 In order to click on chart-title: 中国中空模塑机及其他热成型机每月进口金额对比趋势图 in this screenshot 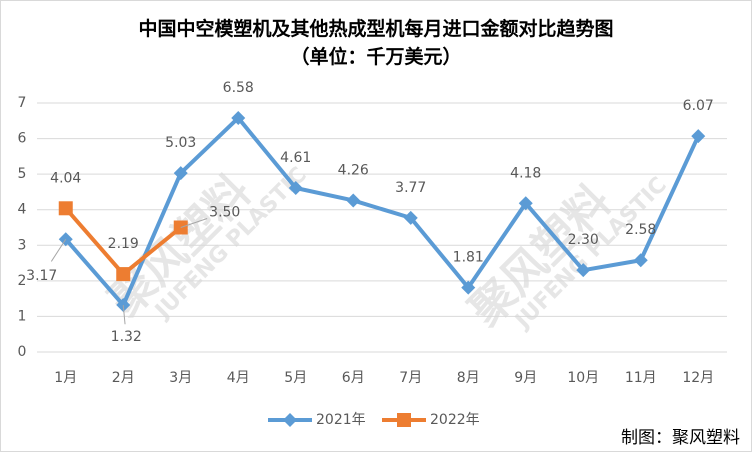, I will do `click(375, 28)`.